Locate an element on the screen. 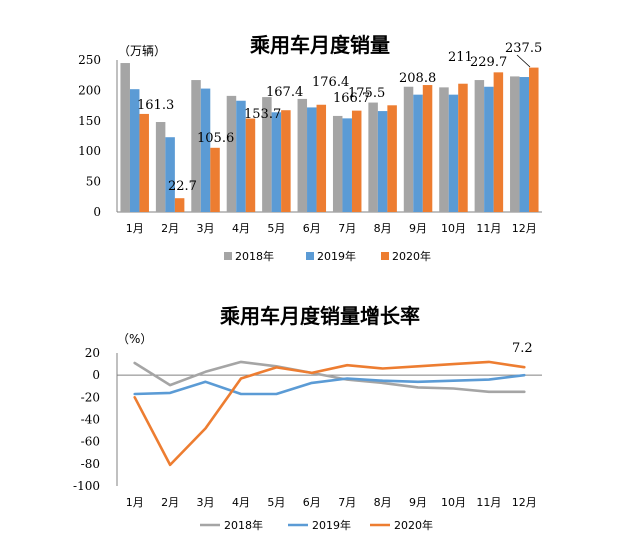 This screenshot has width=640, height=543. bar-legend-label-0: 2018年 is located at coordinates (254, 256).